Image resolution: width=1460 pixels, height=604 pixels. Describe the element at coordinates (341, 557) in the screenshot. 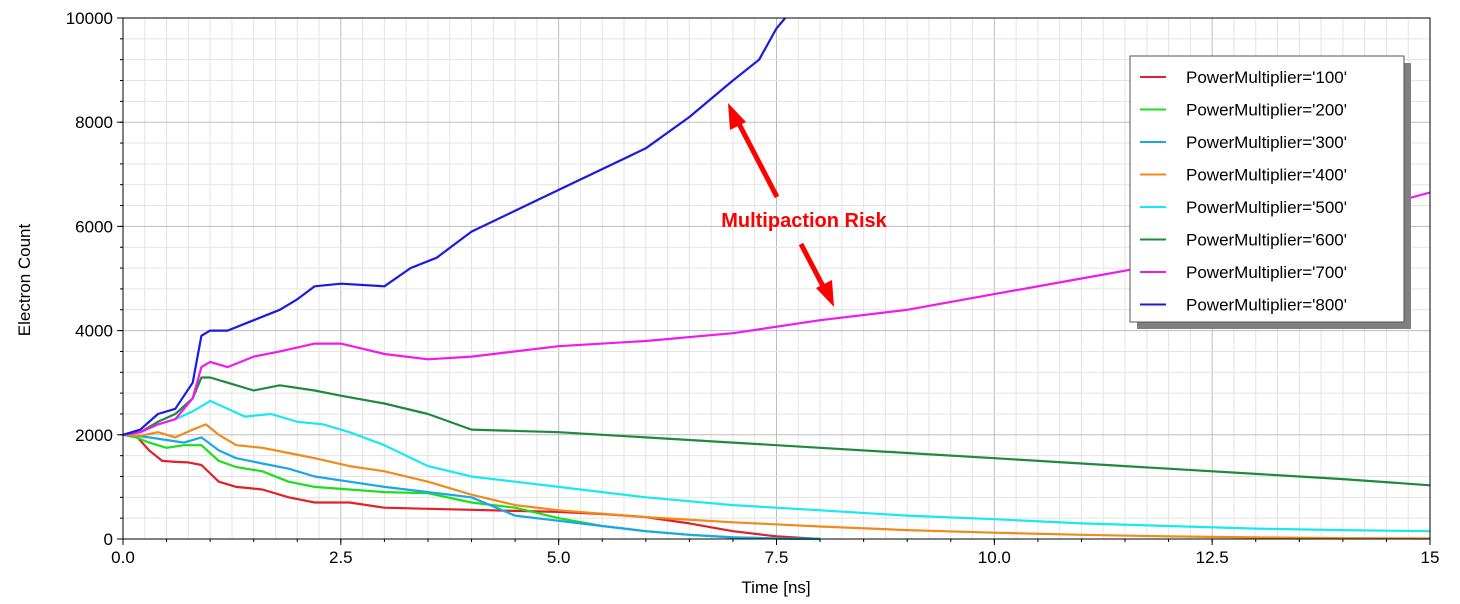

I see `x-tick-label: 2.5` at that location.